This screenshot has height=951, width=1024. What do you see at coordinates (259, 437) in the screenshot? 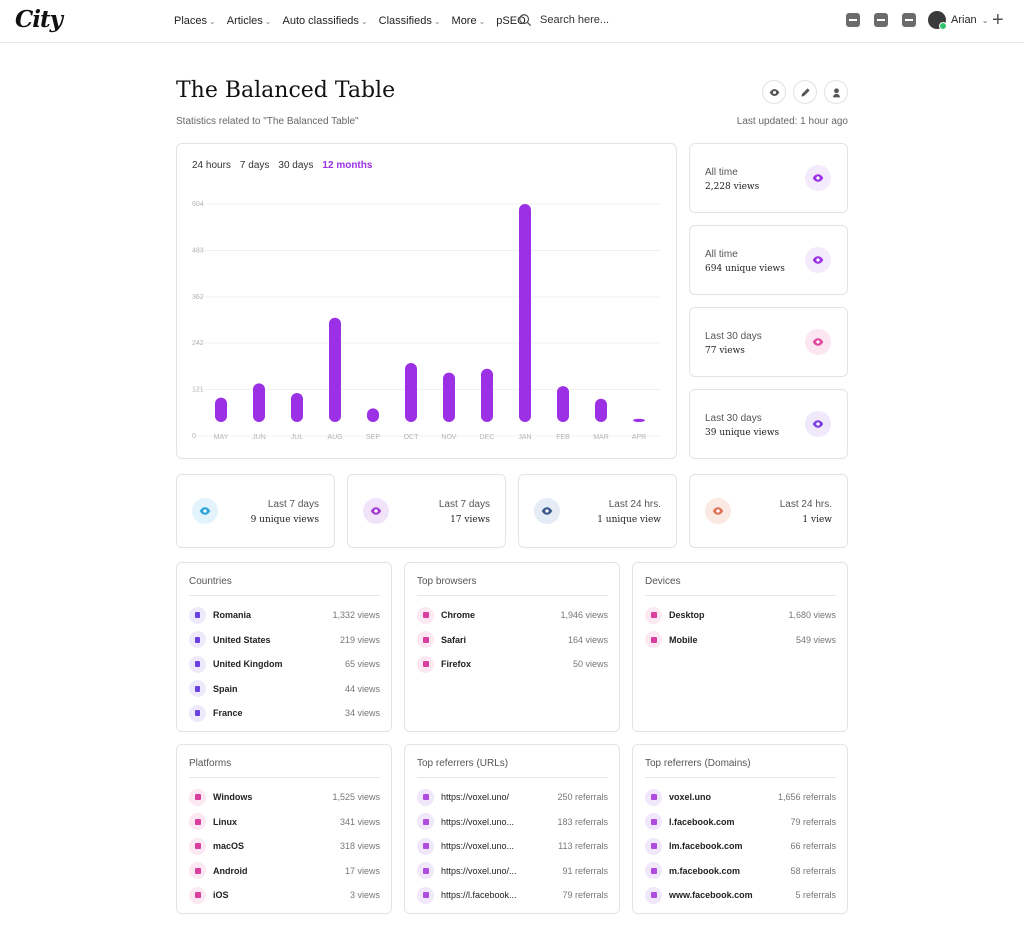
I see `x-tick-label: JUN` at bounding box center [259, 437].